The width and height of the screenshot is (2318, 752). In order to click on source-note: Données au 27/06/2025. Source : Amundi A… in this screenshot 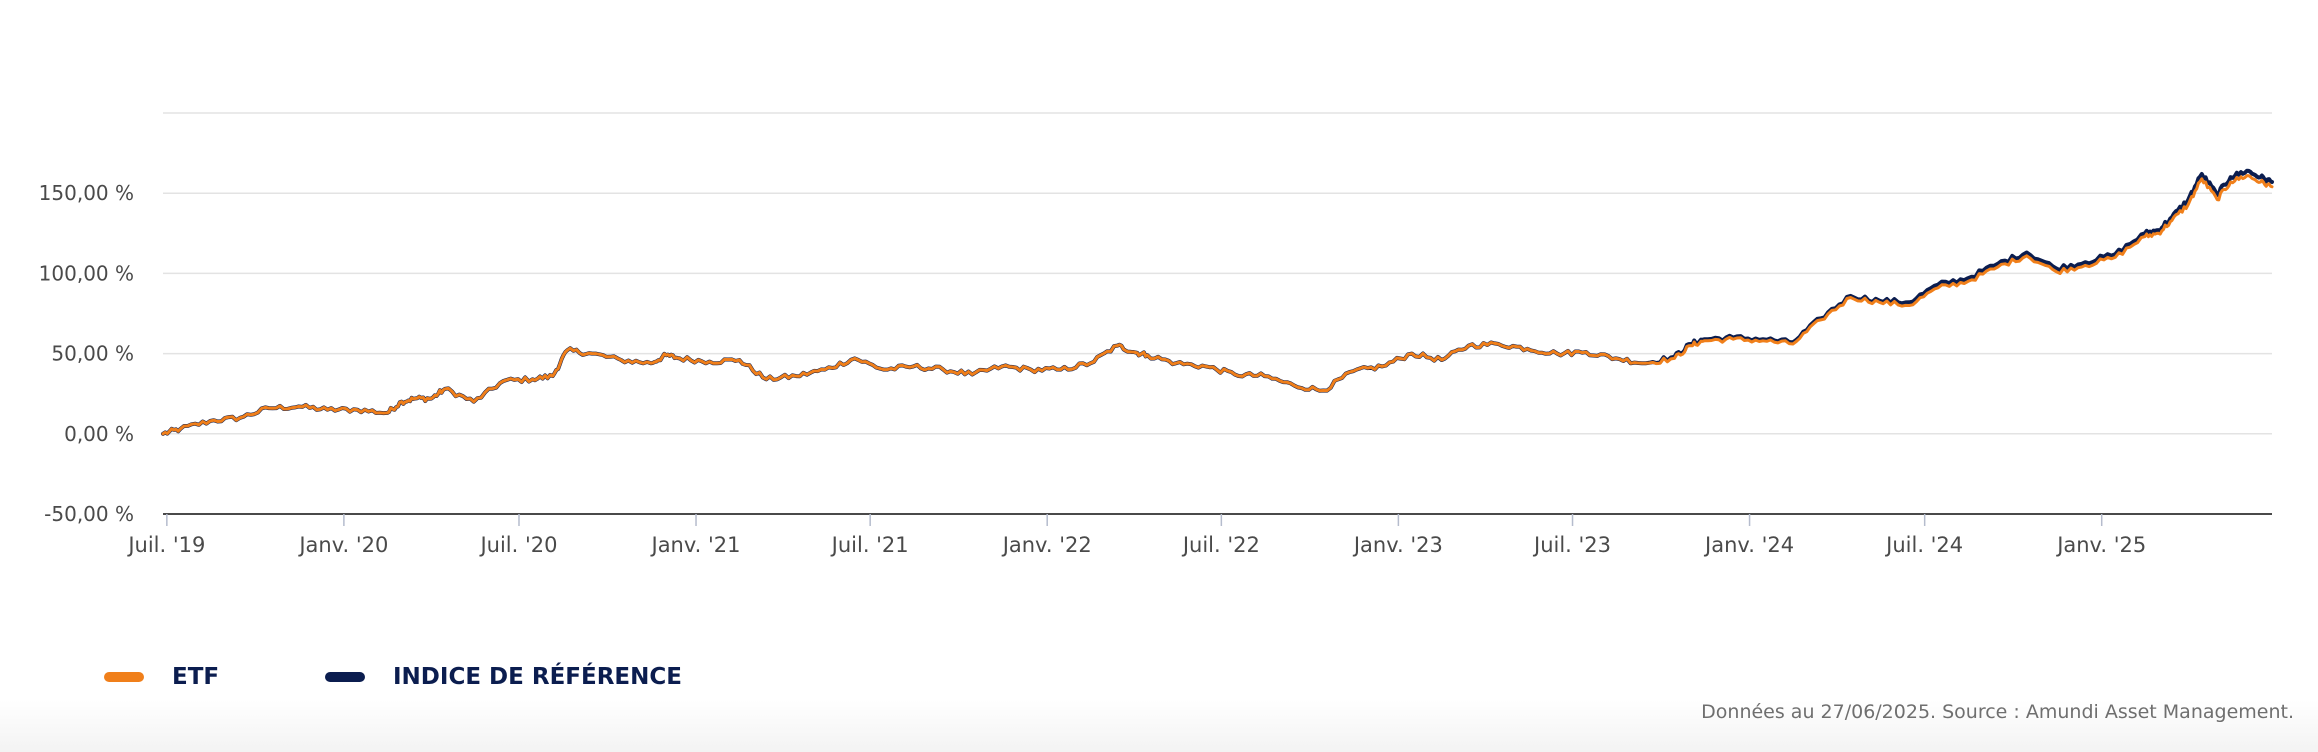, I will do `click(1997, 712)`.